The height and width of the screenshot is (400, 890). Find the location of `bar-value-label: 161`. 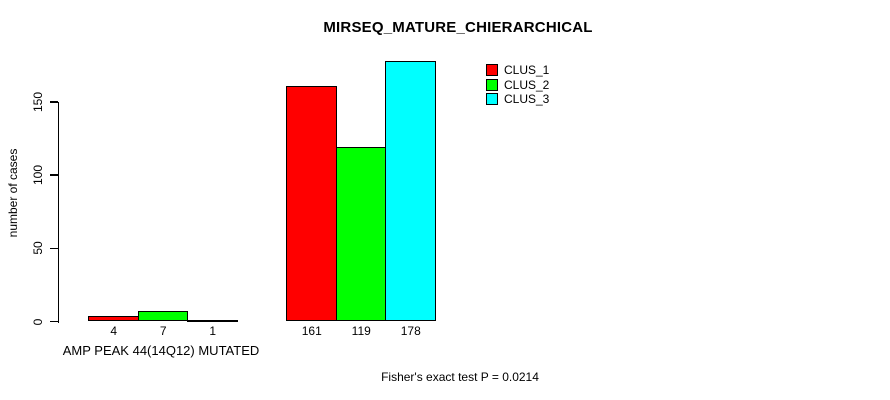

bar-value-label: 161 is located at coordinates (311, 331).